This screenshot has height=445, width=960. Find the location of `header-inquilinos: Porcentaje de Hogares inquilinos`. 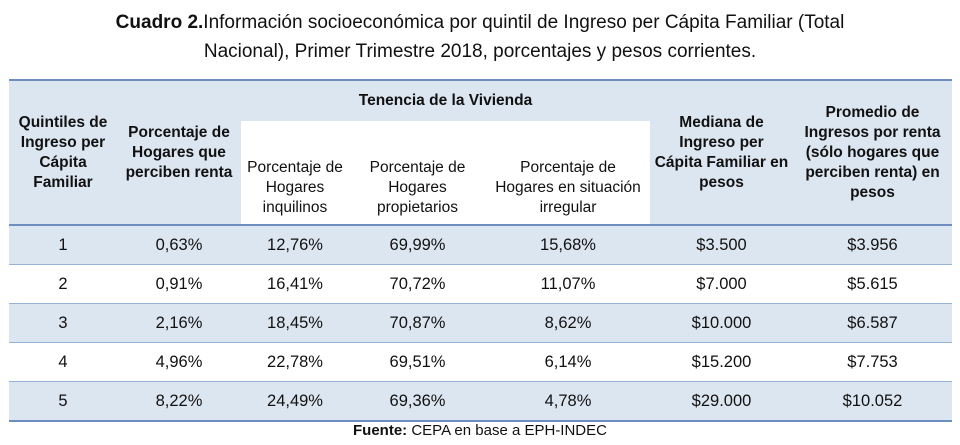

header-inquilinos: Porcentaje de Hogares inquilinos is located at coordinates (295, 173).